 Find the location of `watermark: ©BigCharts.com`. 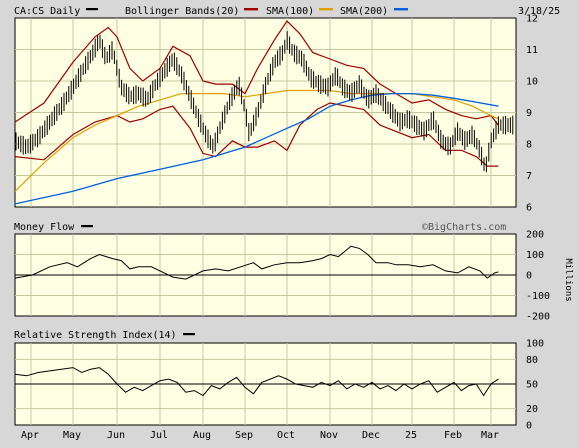

watermark: ©BigCharts.com is located at coordinates (464, 227).